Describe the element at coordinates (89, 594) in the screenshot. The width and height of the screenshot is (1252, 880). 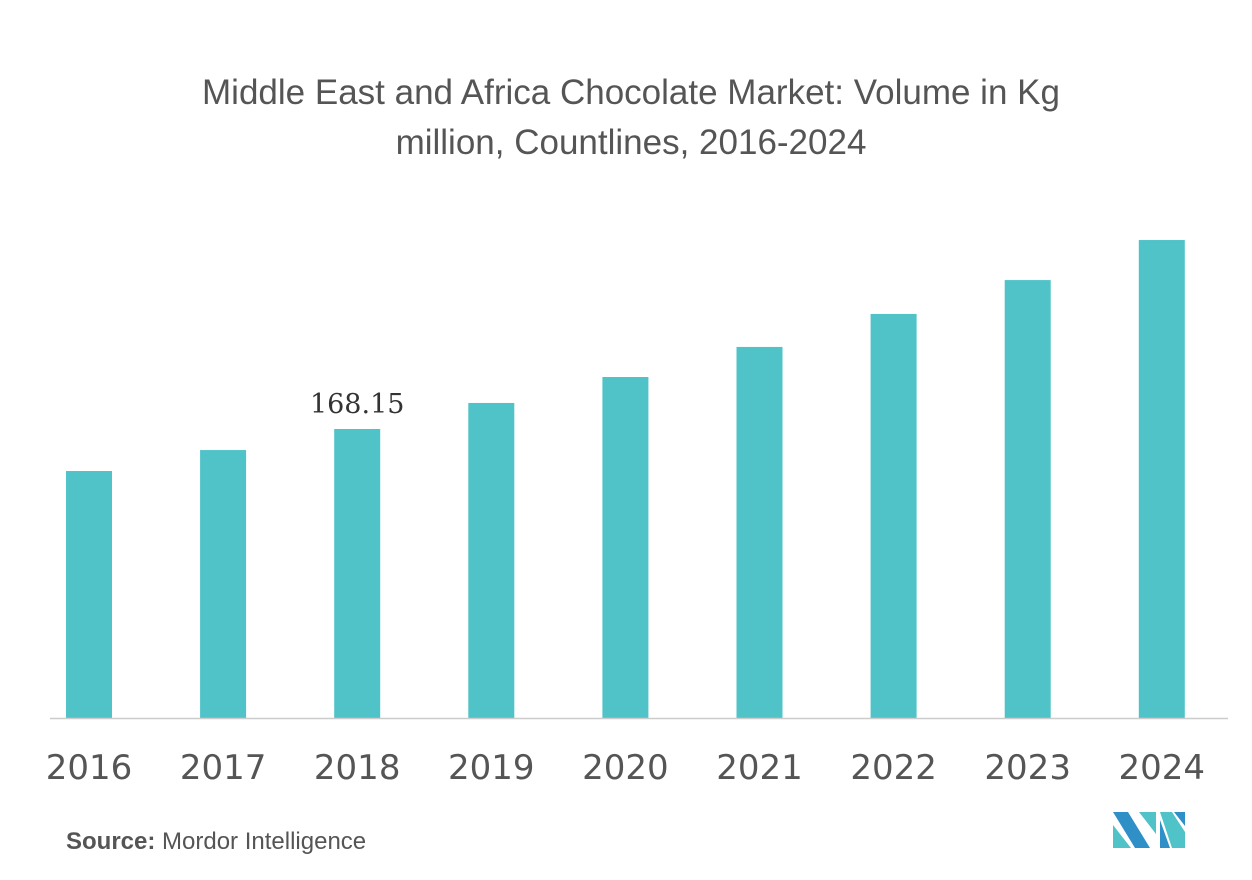
I see `bar-2016` at that location.